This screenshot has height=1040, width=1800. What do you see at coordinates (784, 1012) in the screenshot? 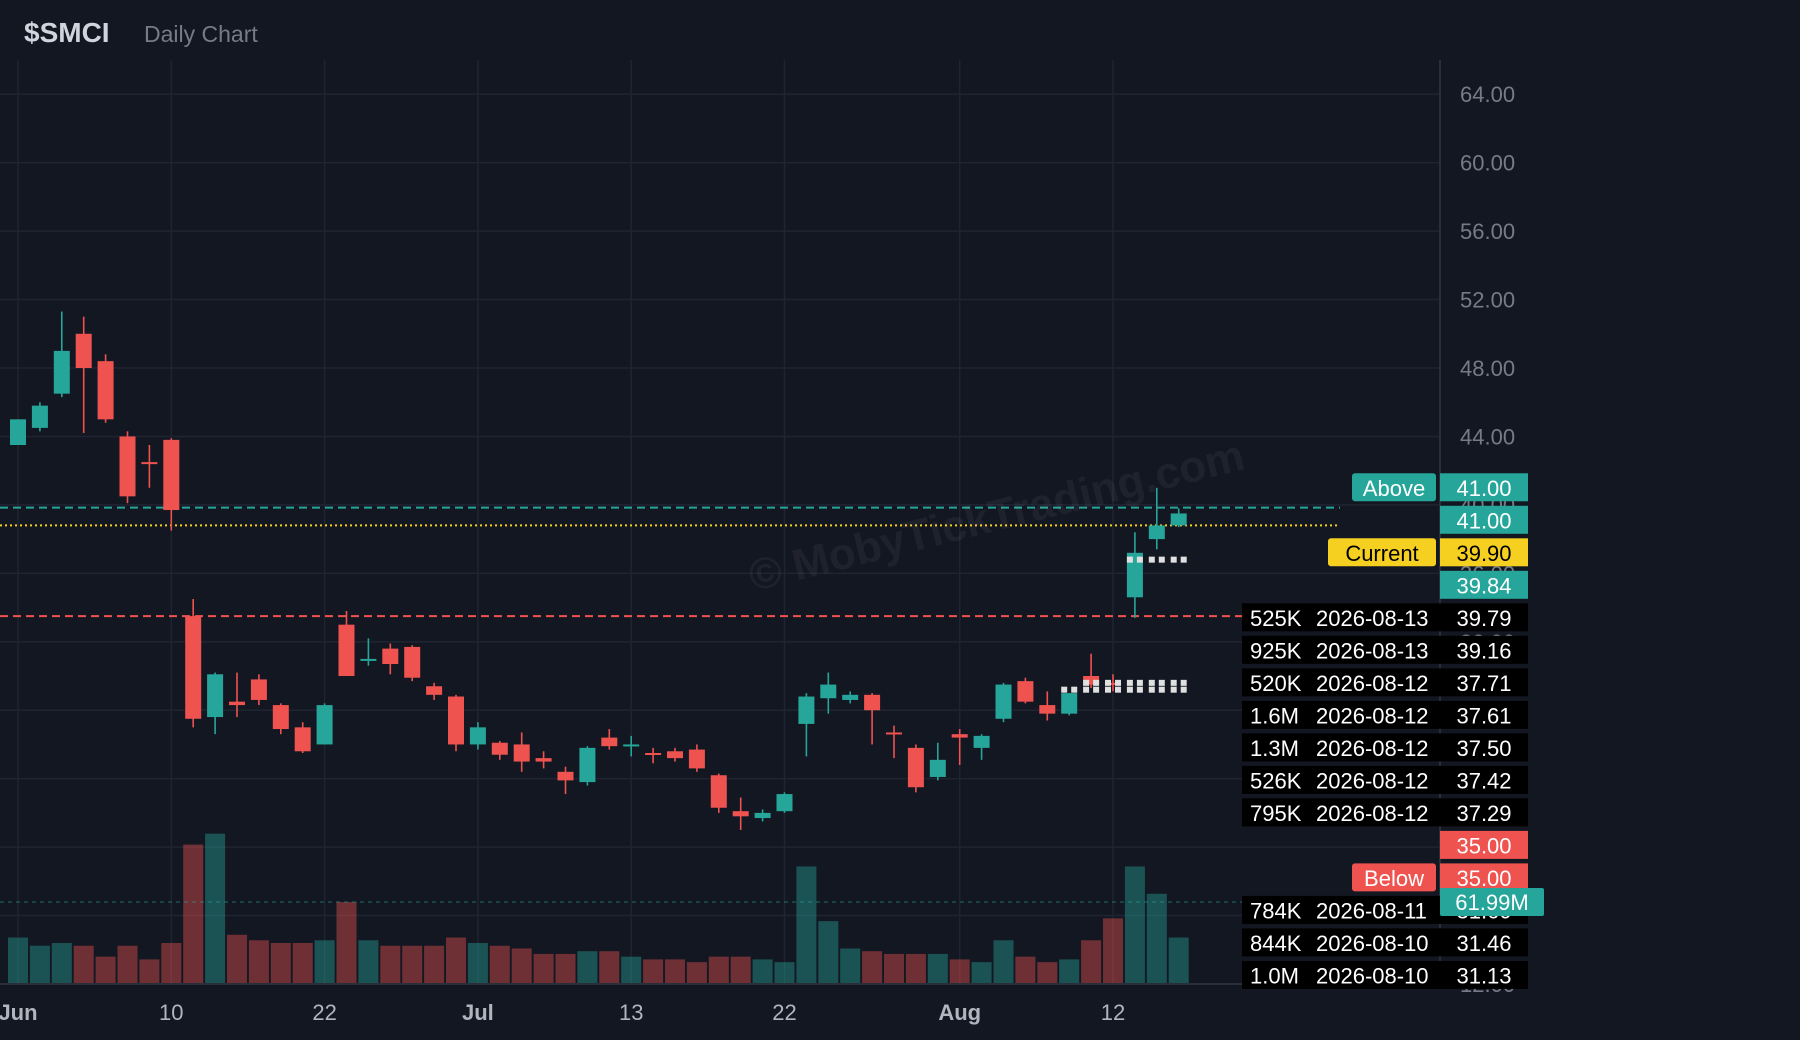
I see `time-tick-label: 22` at bounding box center [784, 1012].